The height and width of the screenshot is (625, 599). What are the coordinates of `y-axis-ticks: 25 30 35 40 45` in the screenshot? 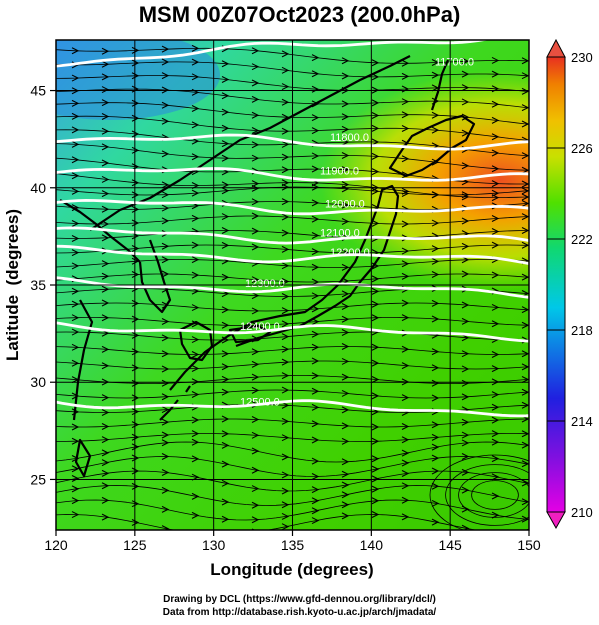 It's located at (43, 285).